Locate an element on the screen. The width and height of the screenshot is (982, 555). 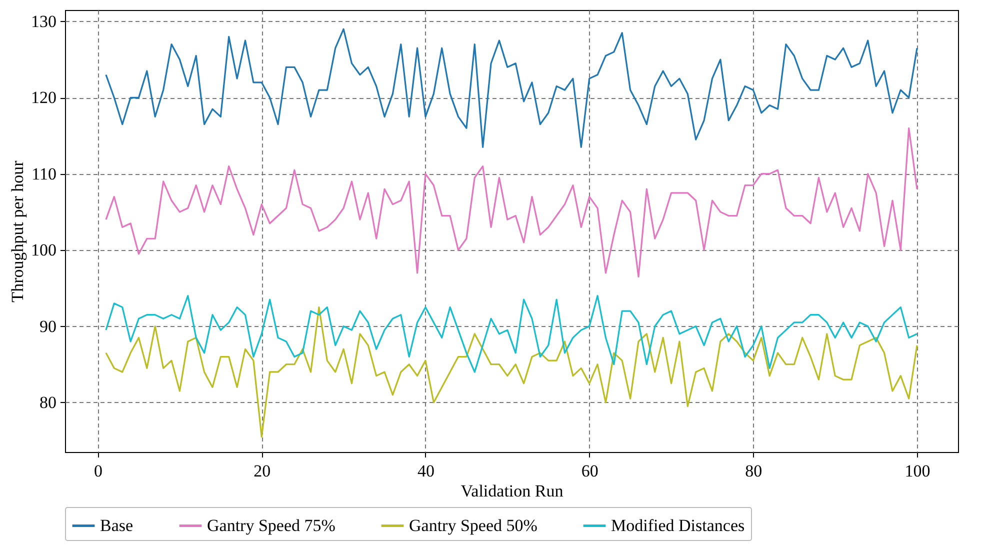
x-tick-label: 0 is located at coordinates (98, 471).